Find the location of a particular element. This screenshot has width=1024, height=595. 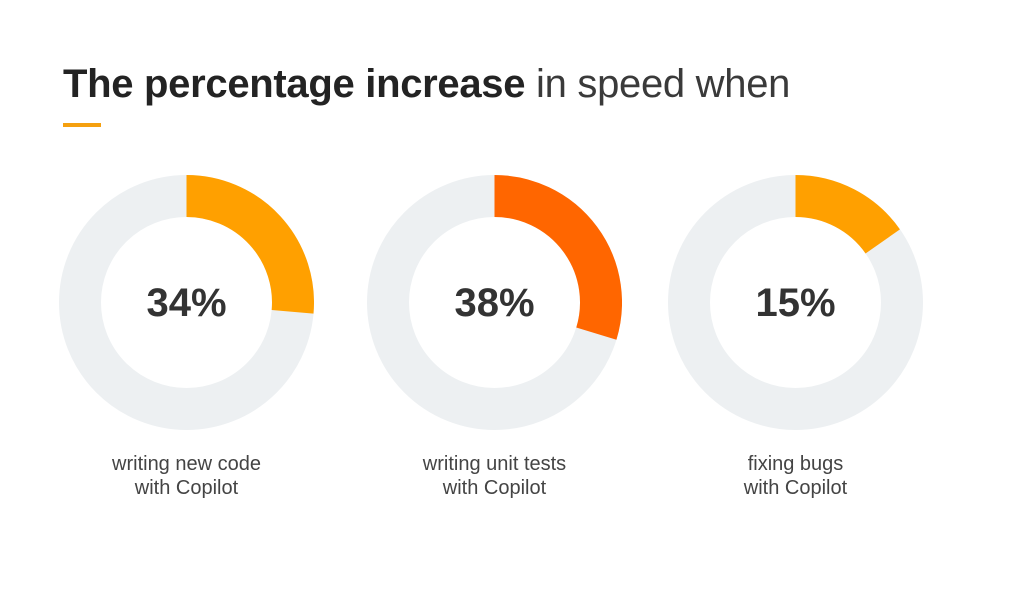

title-bold: The percentage increase is located at coordinates (294, 84).